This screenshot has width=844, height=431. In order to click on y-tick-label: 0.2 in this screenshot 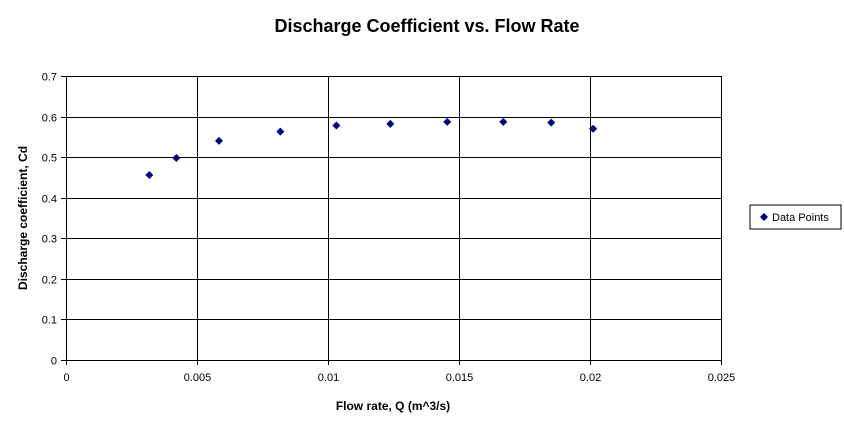, I will do `click(49, 281)`.